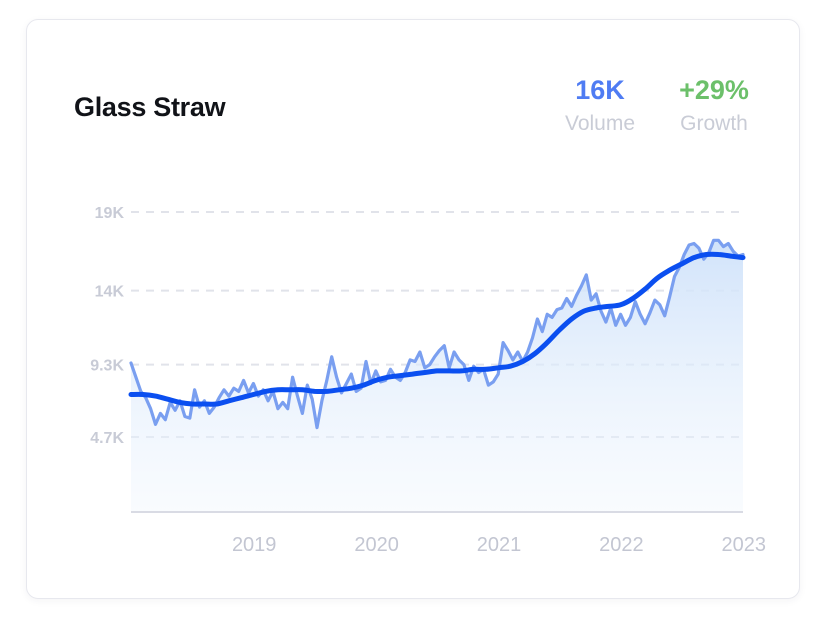 This screenshot has width=832, height=630. I want to click on growth-value: +29%, so click(714, 90).